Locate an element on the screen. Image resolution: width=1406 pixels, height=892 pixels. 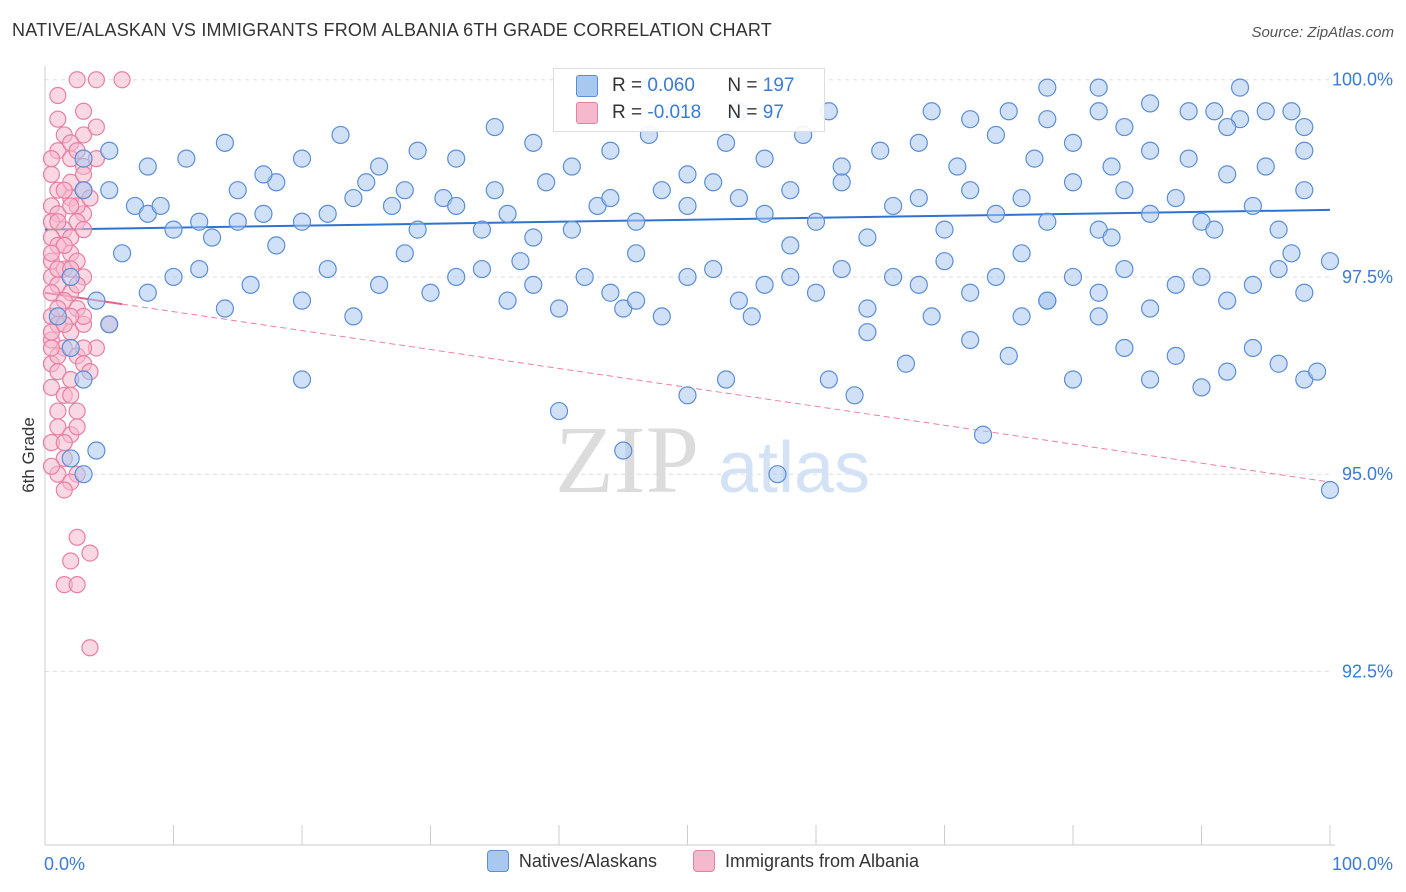
y-tick-label: 95.0% is located at coordinates (1367, 474).